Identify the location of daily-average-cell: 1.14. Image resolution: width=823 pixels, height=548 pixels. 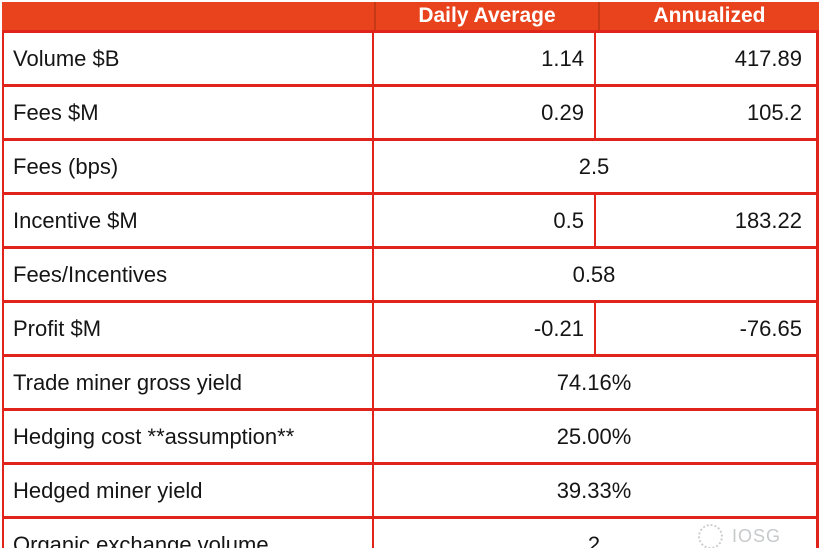
(483, 58).